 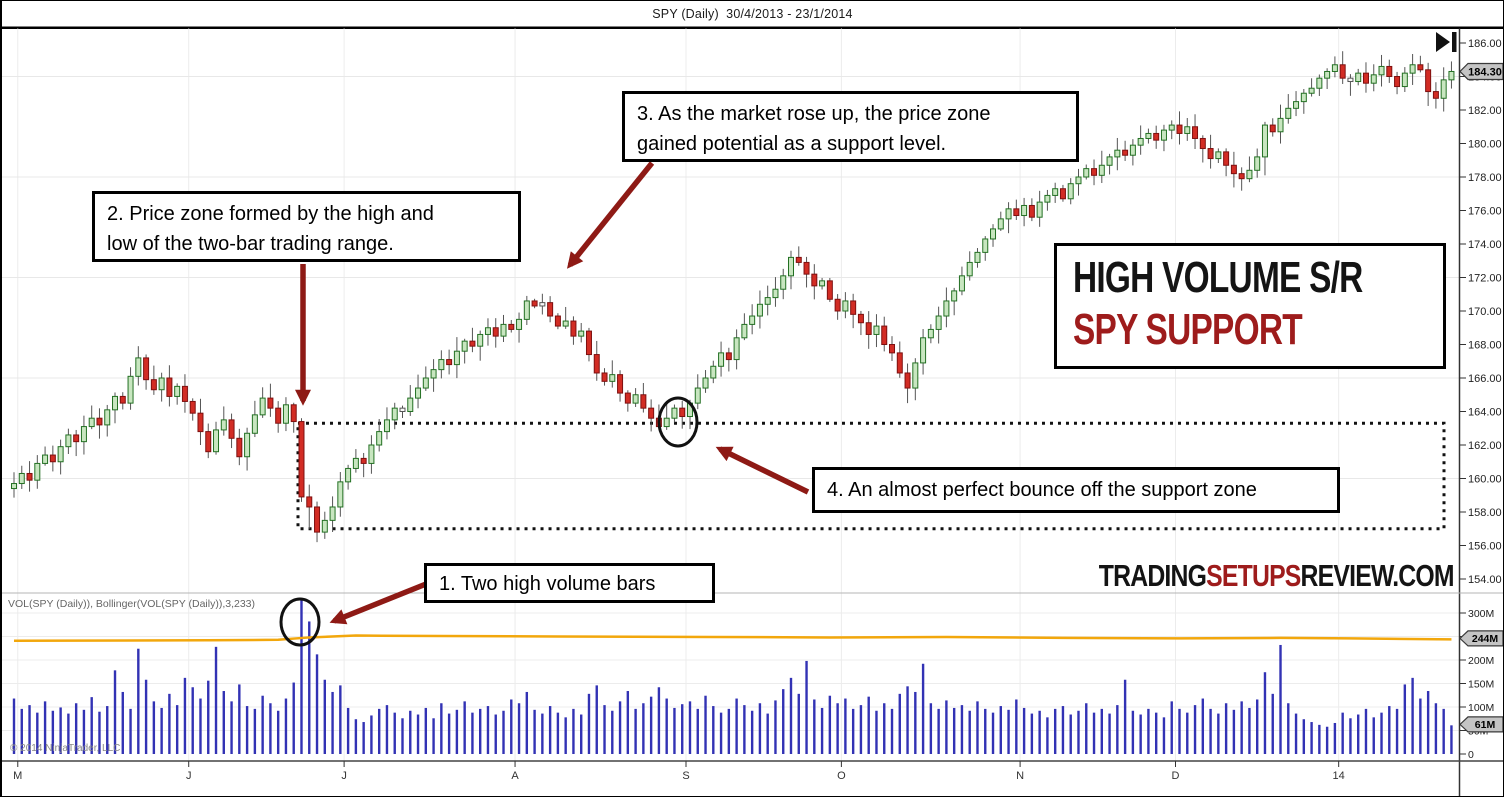 What do you see at coordinates (1446, 42) in the screenshot?
I see `go-to-last-bar-icon` at bounding box center [1446, 42].